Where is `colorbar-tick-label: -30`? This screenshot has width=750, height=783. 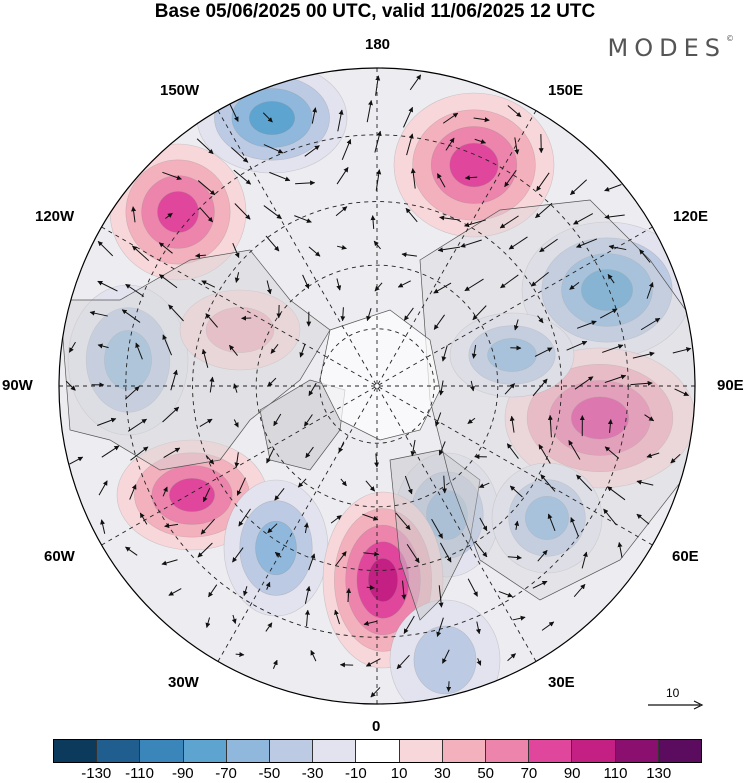
colorbar-tick-label: -30 is located at coordinates (312, 773).